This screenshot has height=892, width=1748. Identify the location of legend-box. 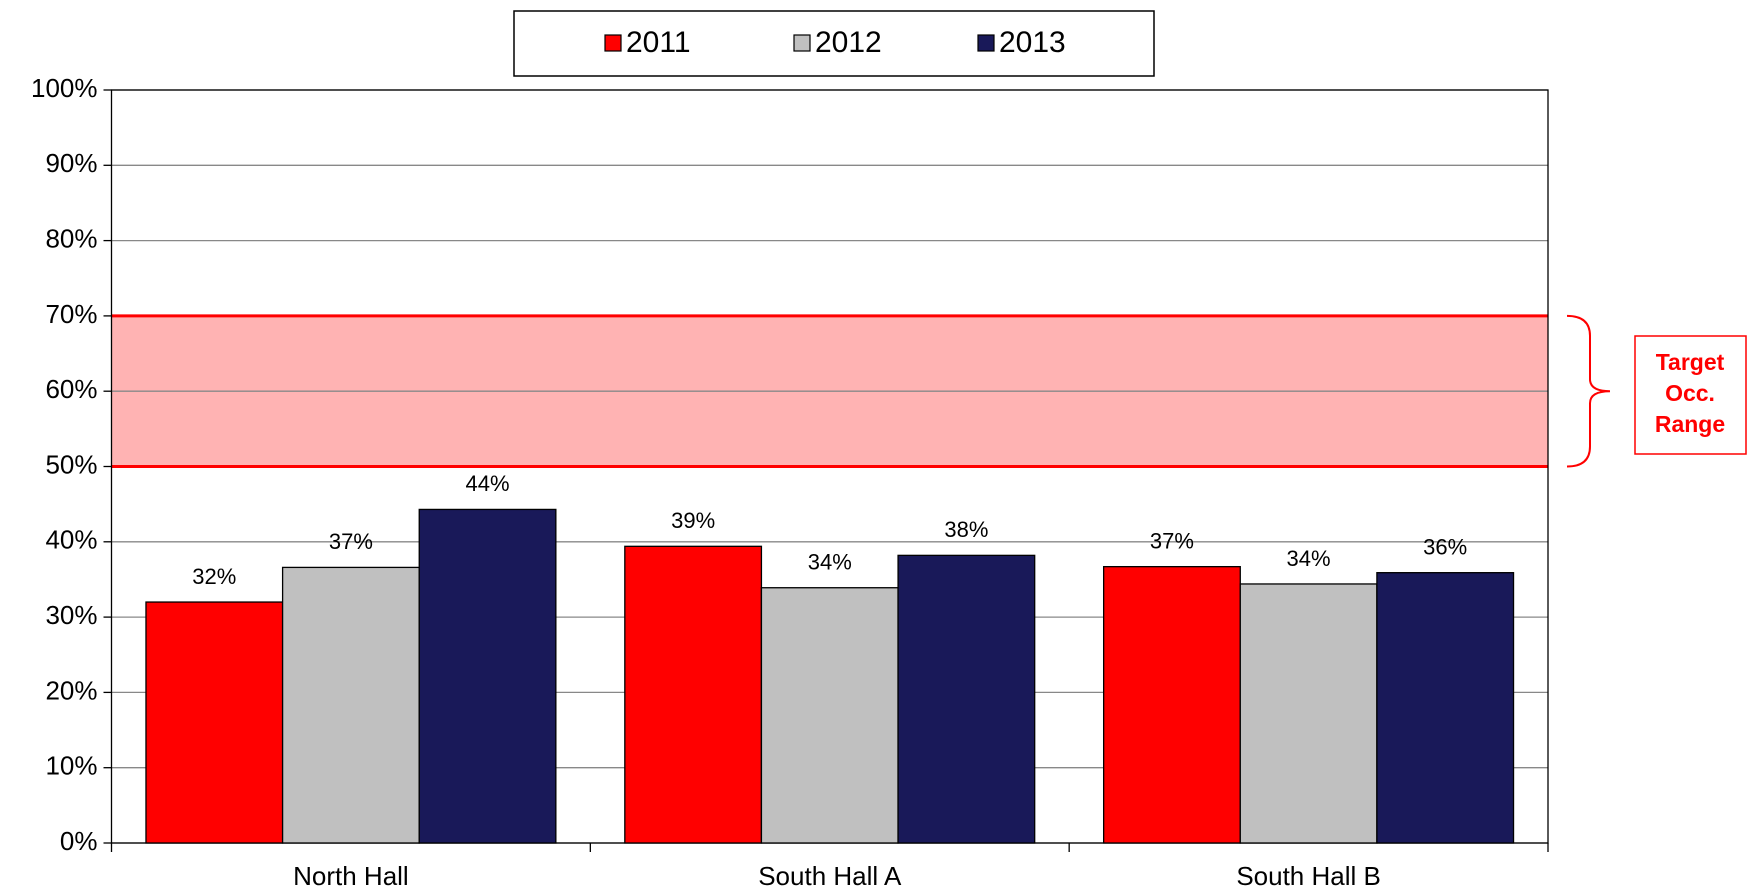
(834, 43).